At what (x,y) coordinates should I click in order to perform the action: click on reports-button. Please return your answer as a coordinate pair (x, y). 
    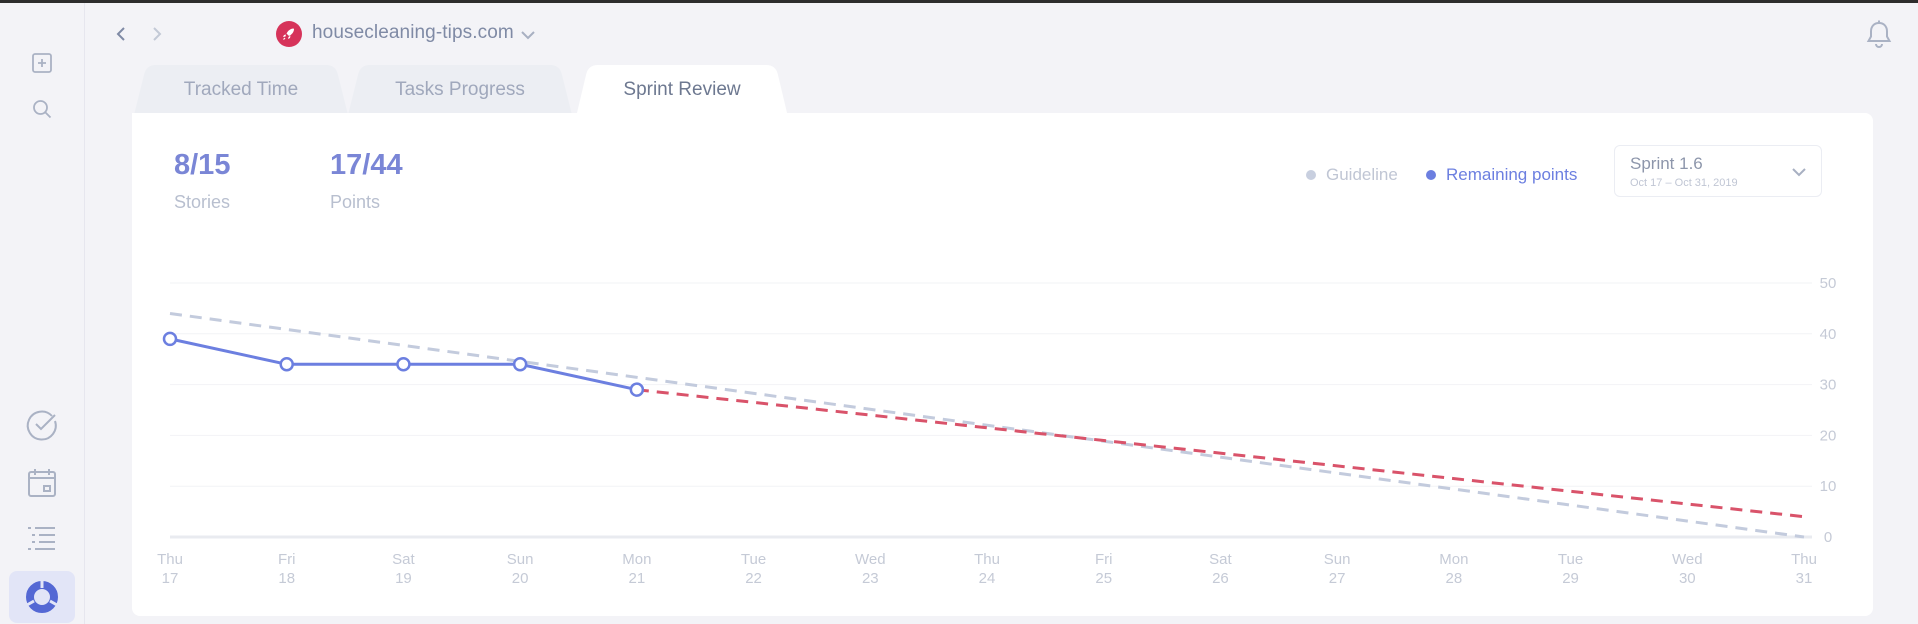
    Looking at the image, I should click on (42, 597).